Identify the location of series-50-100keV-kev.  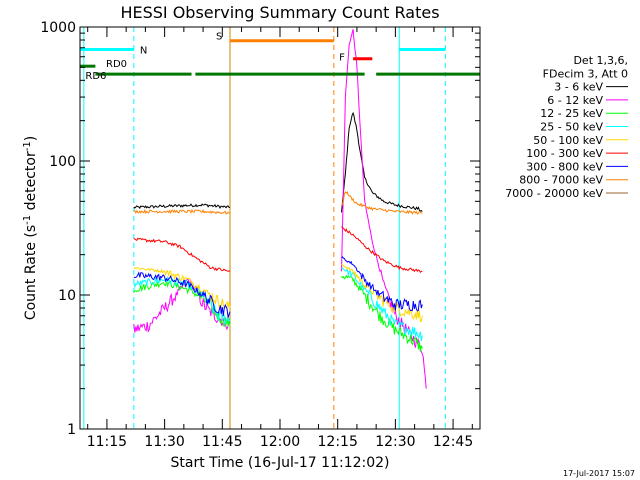
(278, 293).